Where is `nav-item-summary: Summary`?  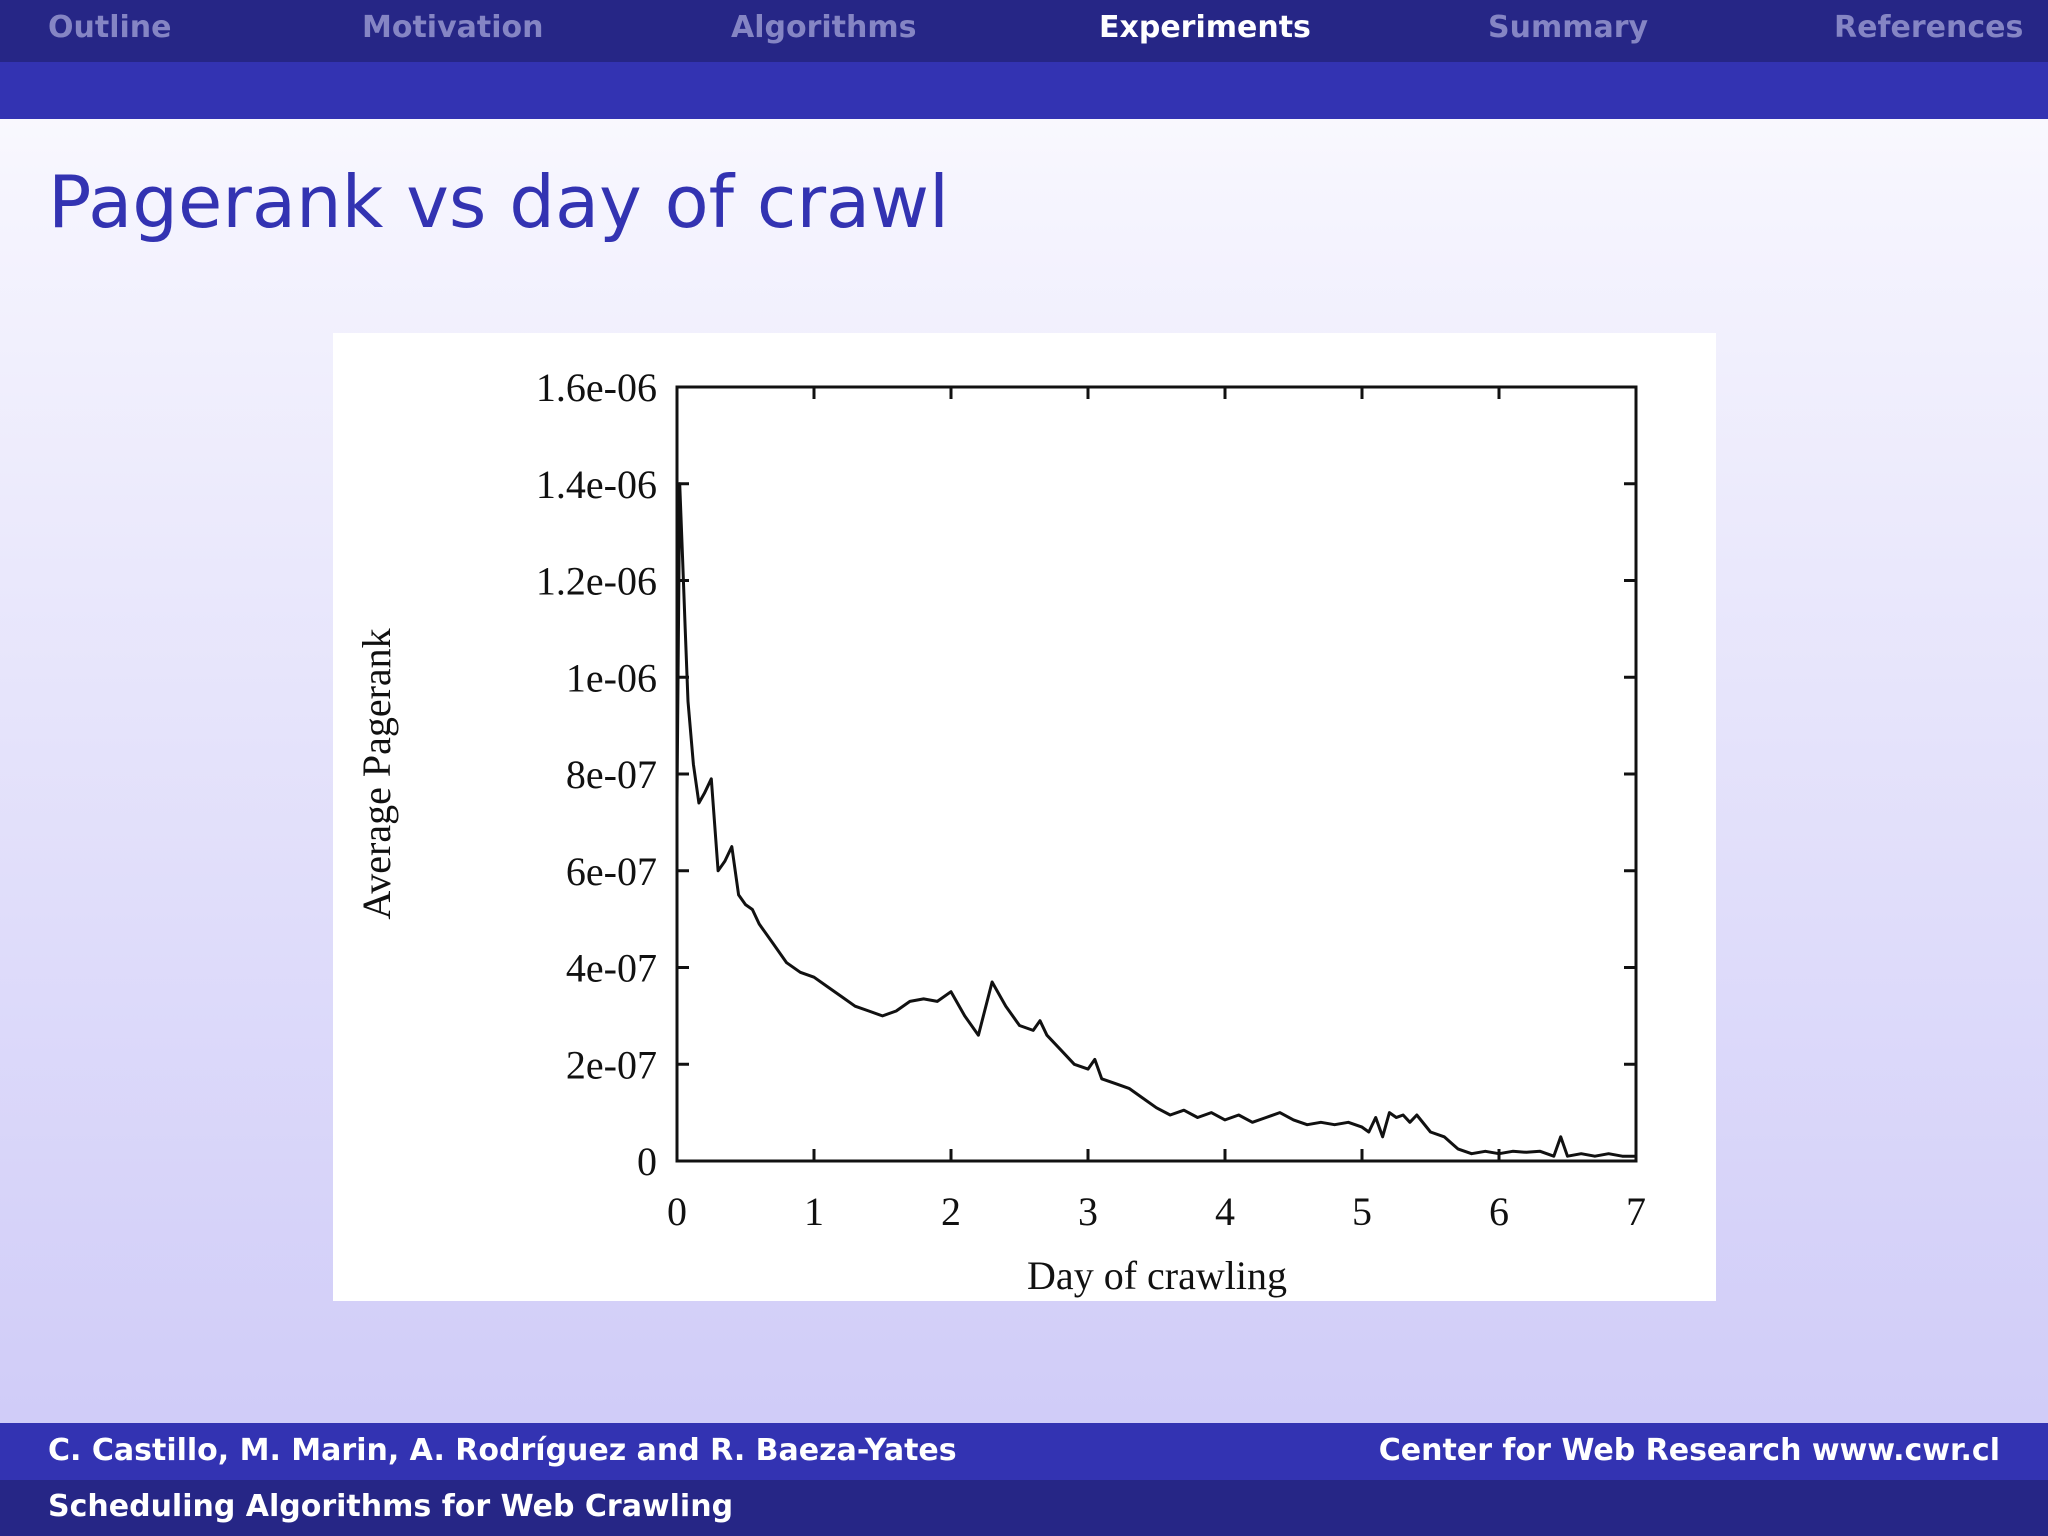 nav-item-summary: Summary is located at coordinates (1568, 27).